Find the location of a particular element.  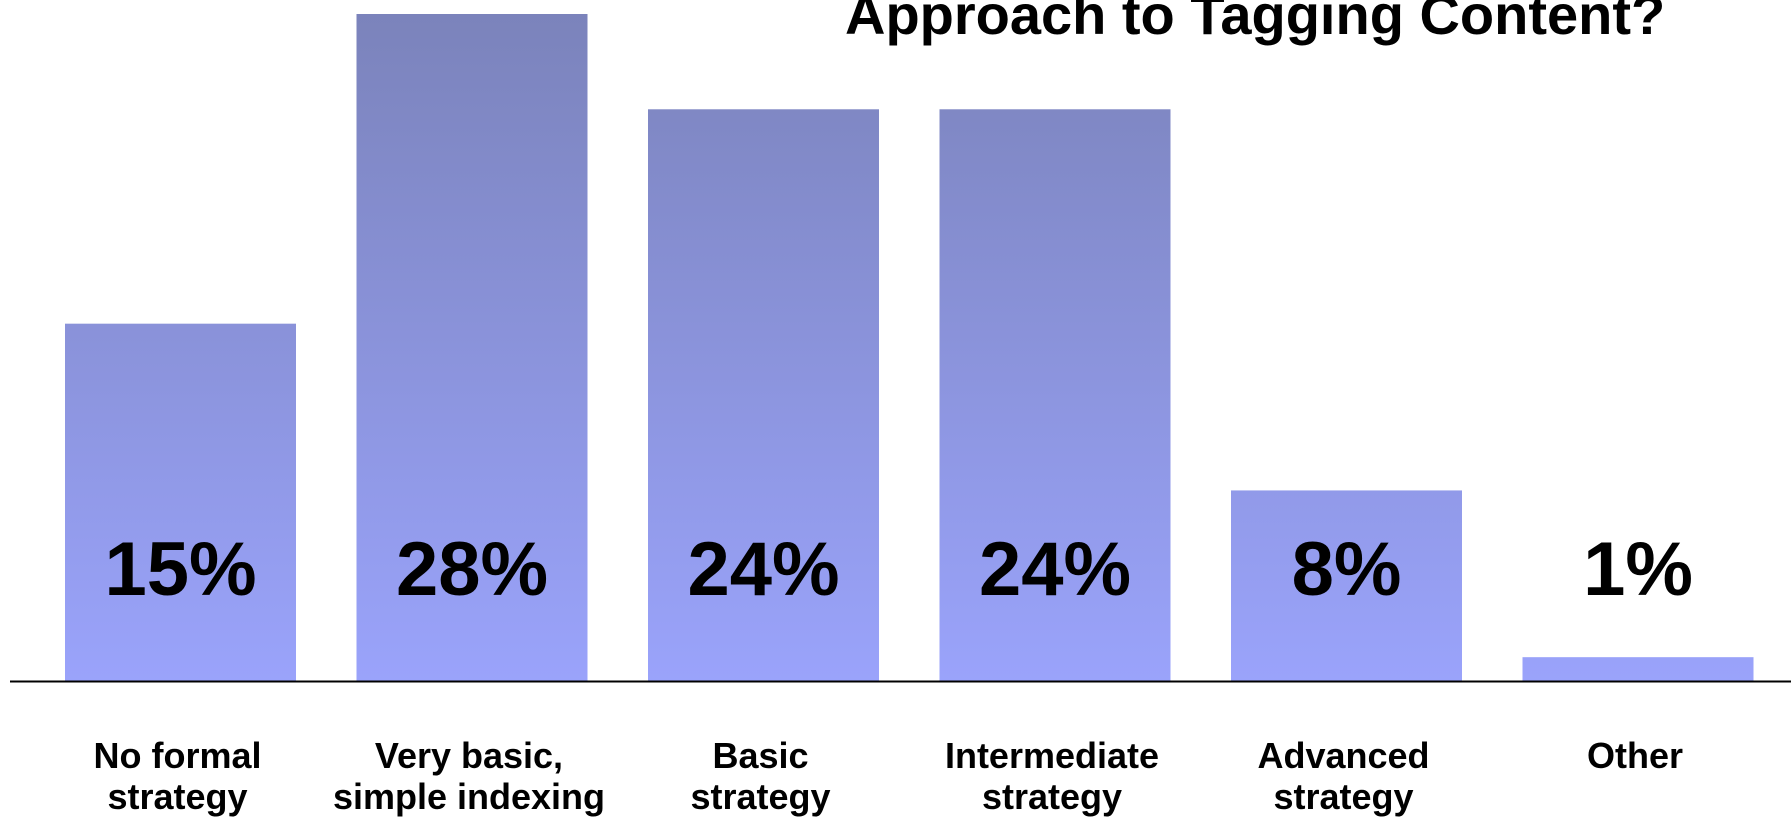

category-label: Very basic, is located at coordinates (469, 755).